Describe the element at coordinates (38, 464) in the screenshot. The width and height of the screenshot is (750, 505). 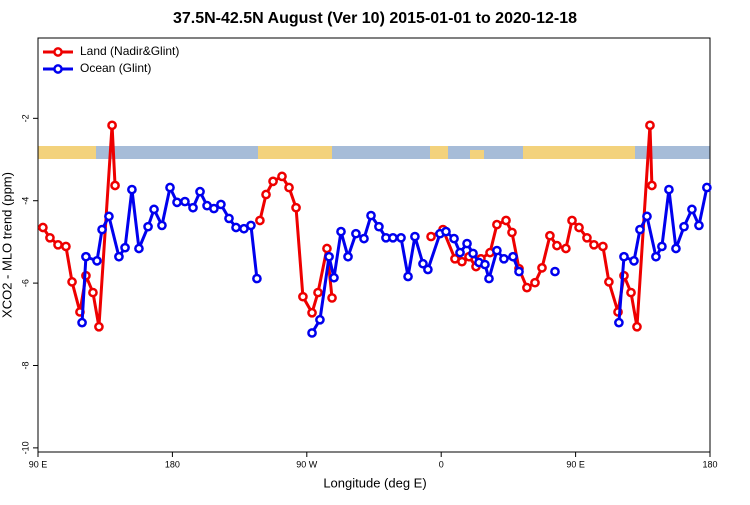
I see `x-tick-label: 90 E` at that location.